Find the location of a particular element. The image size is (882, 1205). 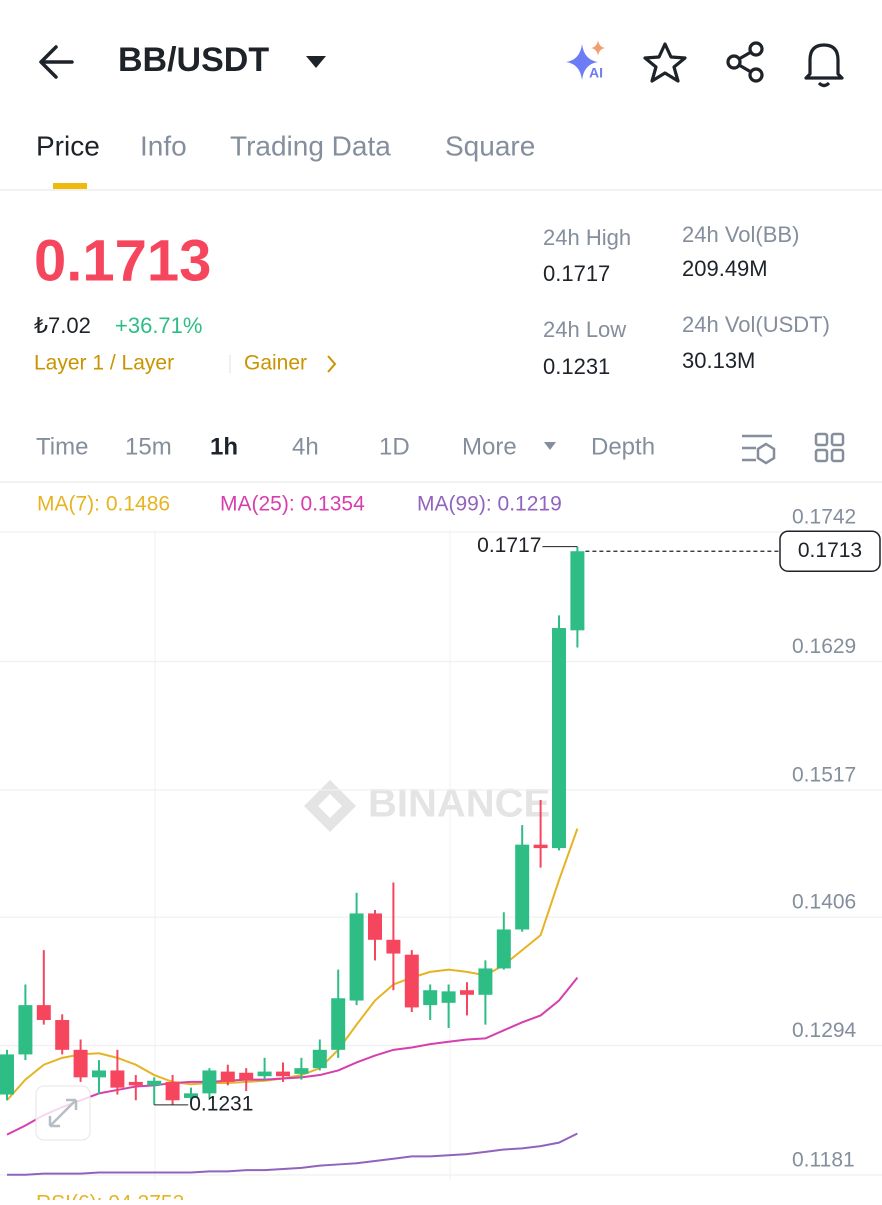

y-tick-label: 0.1629 is located at coordinates (824, 646).